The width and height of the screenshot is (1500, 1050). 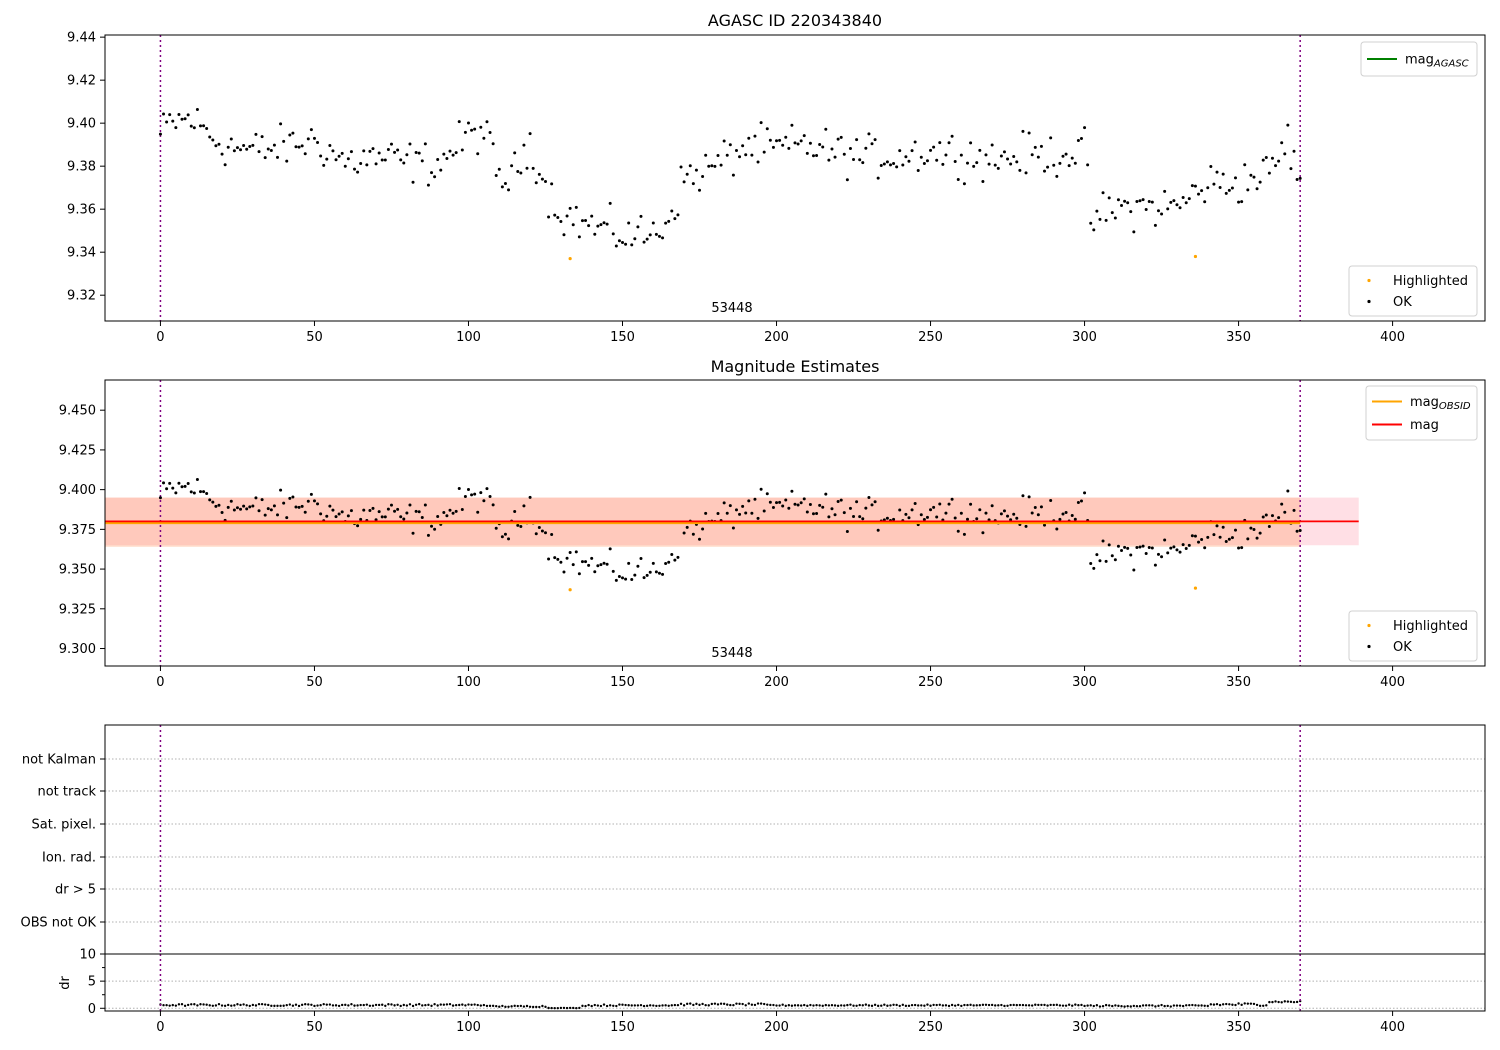 I want to click on dr-axis-label: dr, so click(x=65, y=983).